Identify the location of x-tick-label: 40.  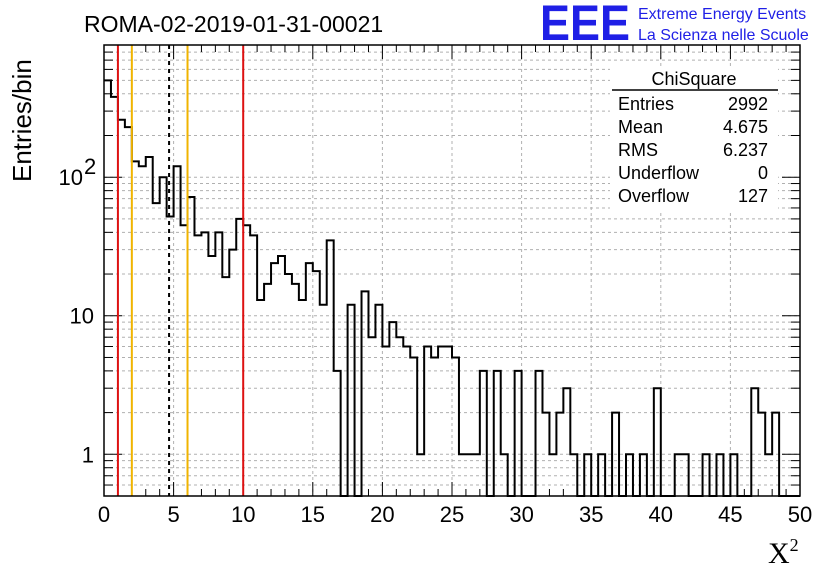
(661, 514).